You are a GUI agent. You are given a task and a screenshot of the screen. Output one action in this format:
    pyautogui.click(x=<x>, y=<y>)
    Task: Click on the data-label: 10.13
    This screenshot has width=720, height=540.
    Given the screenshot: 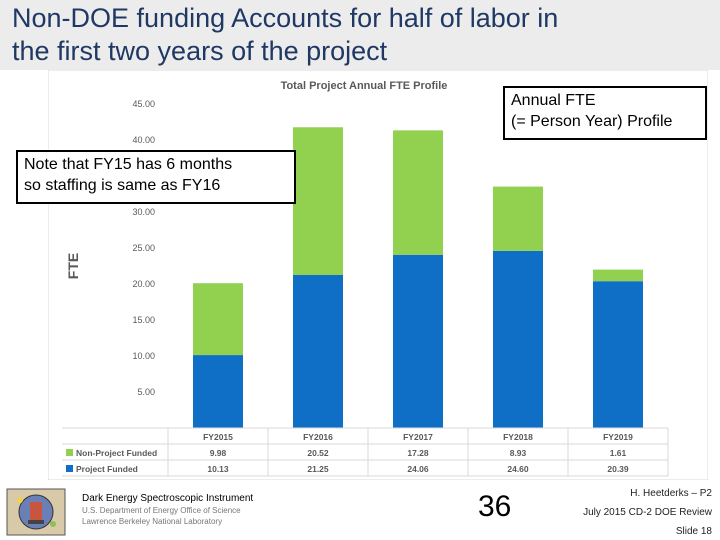 What is the action you would take?
    pyautogui.click(x=218, y=469)
    